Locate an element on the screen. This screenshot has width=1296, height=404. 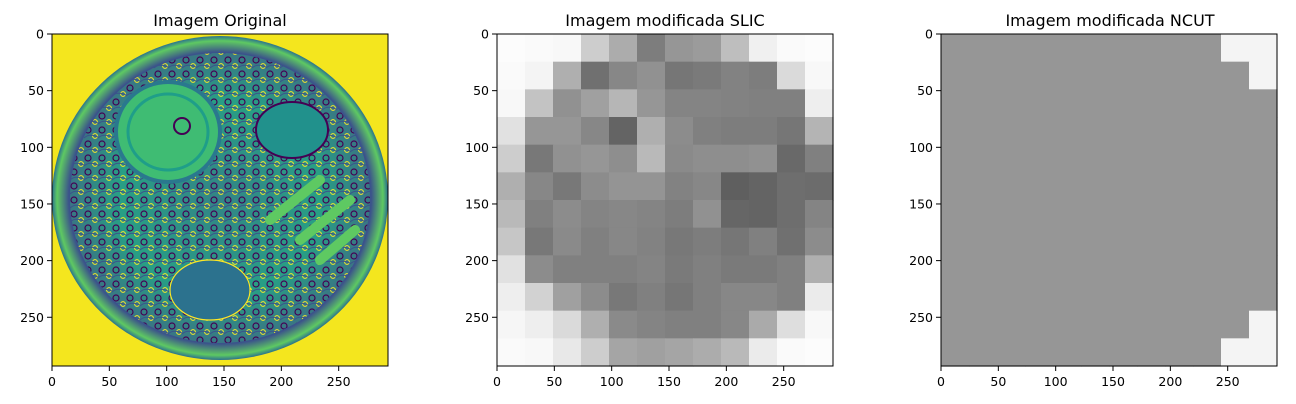
x-tick-label: 0 is located at coordinates (52, 381).